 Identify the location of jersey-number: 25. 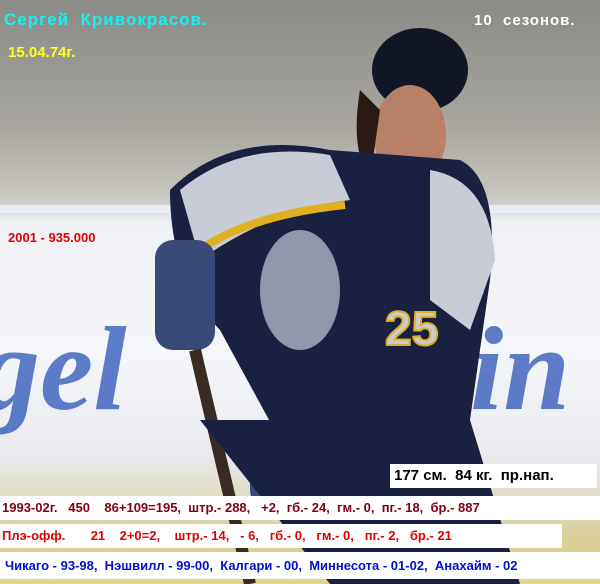
(411, 329).